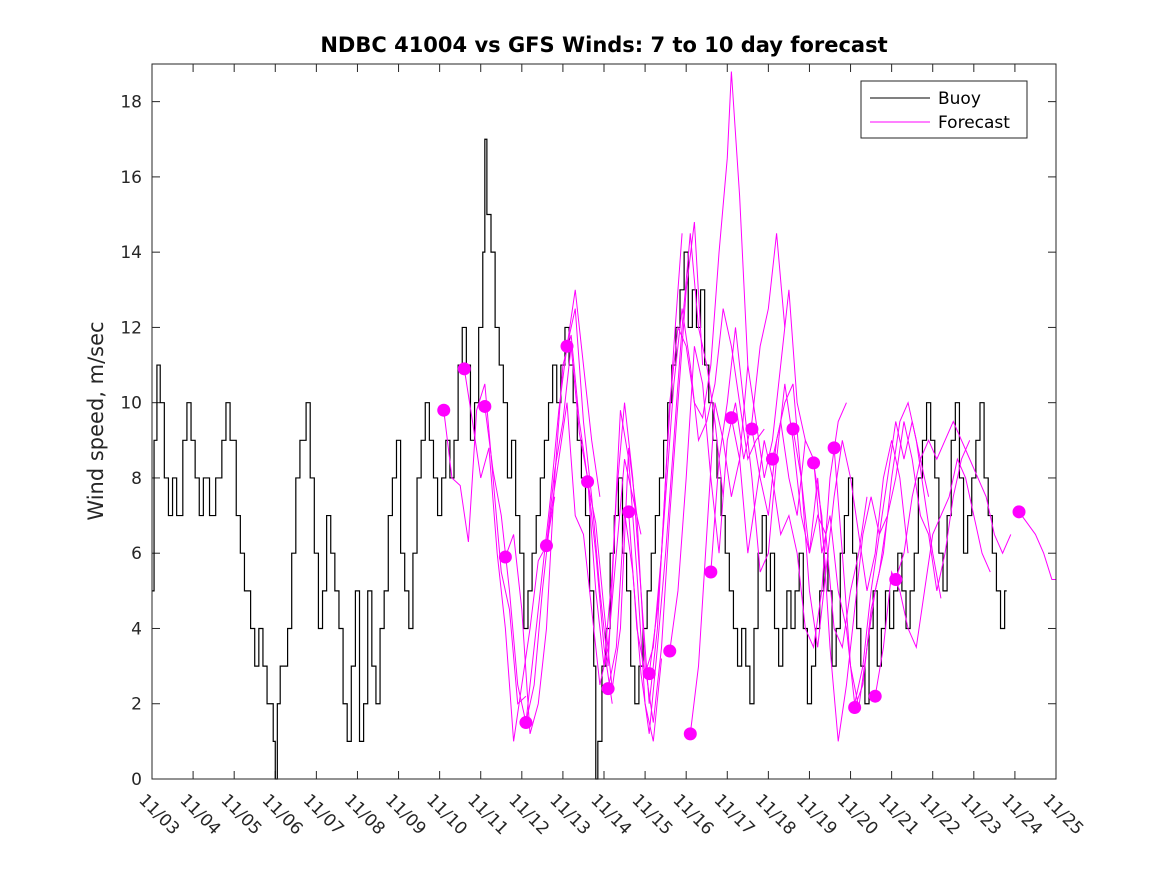  Describe the element at coordinates (131, 253) in the screenshot. I see `y-tick-label: 14` at that location.